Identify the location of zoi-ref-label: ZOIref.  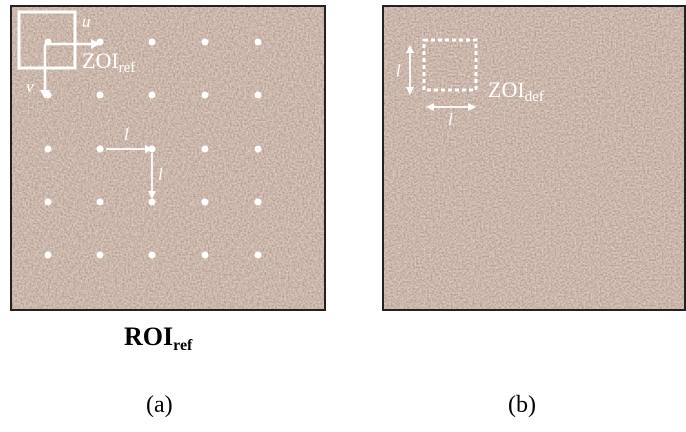
(109, 62).